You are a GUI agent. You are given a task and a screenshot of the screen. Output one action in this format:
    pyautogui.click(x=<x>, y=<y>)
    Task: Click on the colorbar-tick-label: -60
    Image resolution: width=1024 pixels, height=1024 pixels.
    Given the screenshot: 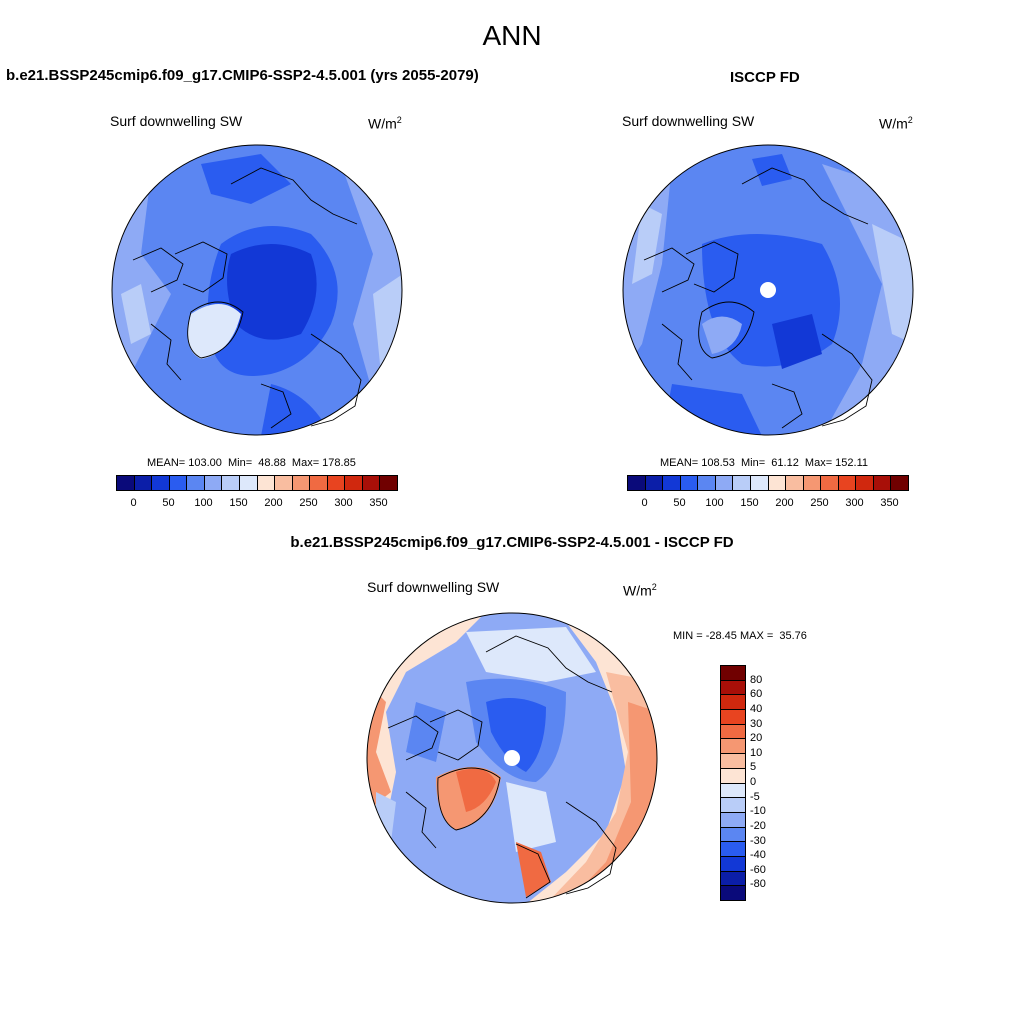 What is the action you would take?
    pyautogui.click(x=758, y=869)
    